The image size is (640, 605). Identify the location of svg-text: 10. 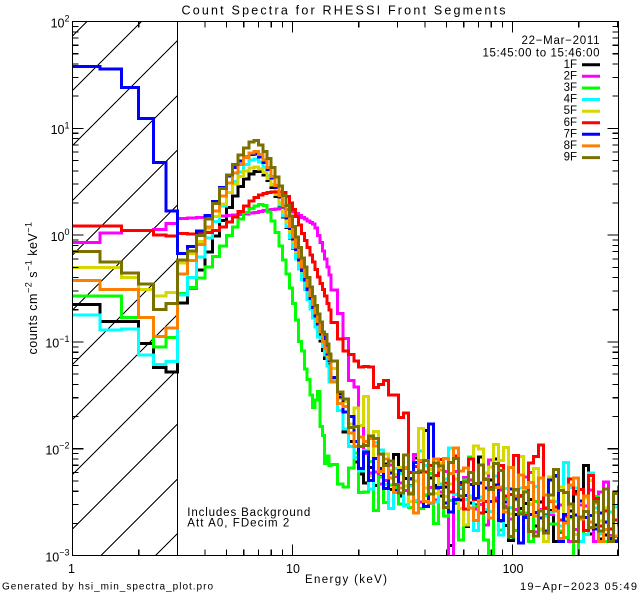
(293, 569).